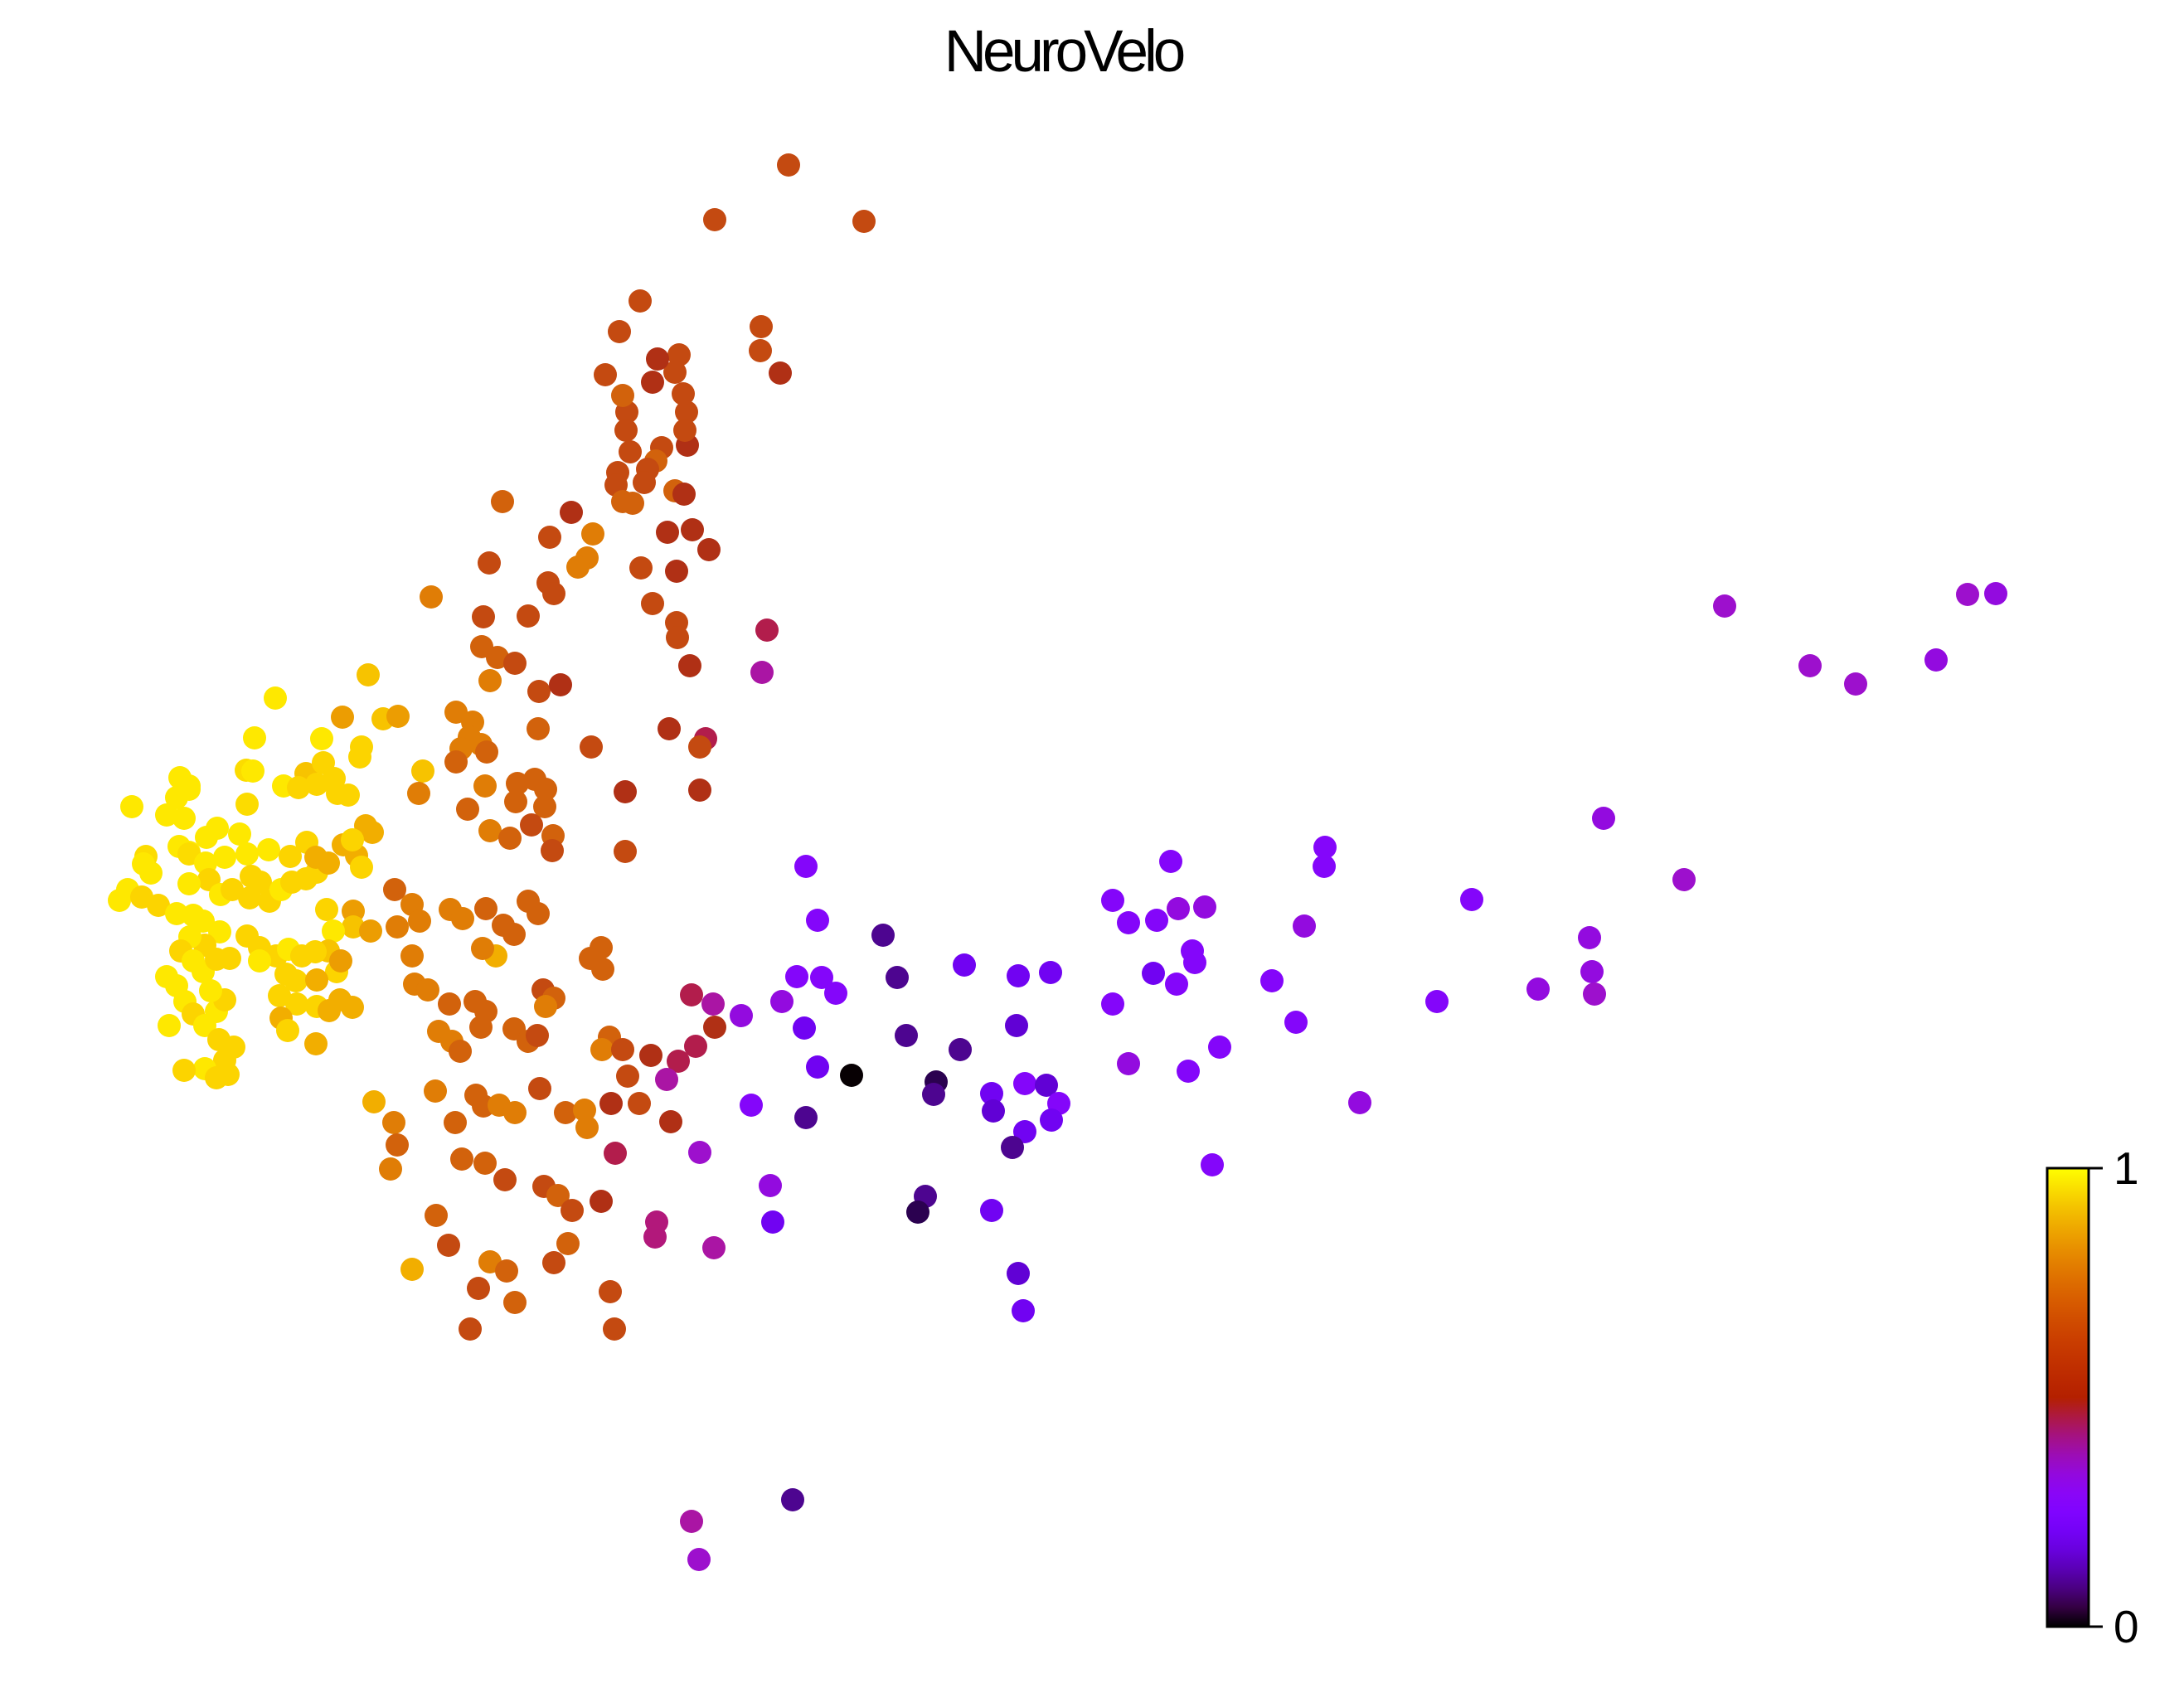  Describe the element at coordinates (1064, 52) in the screenshot. I see `svg-text: NeuroVelo` at that location.